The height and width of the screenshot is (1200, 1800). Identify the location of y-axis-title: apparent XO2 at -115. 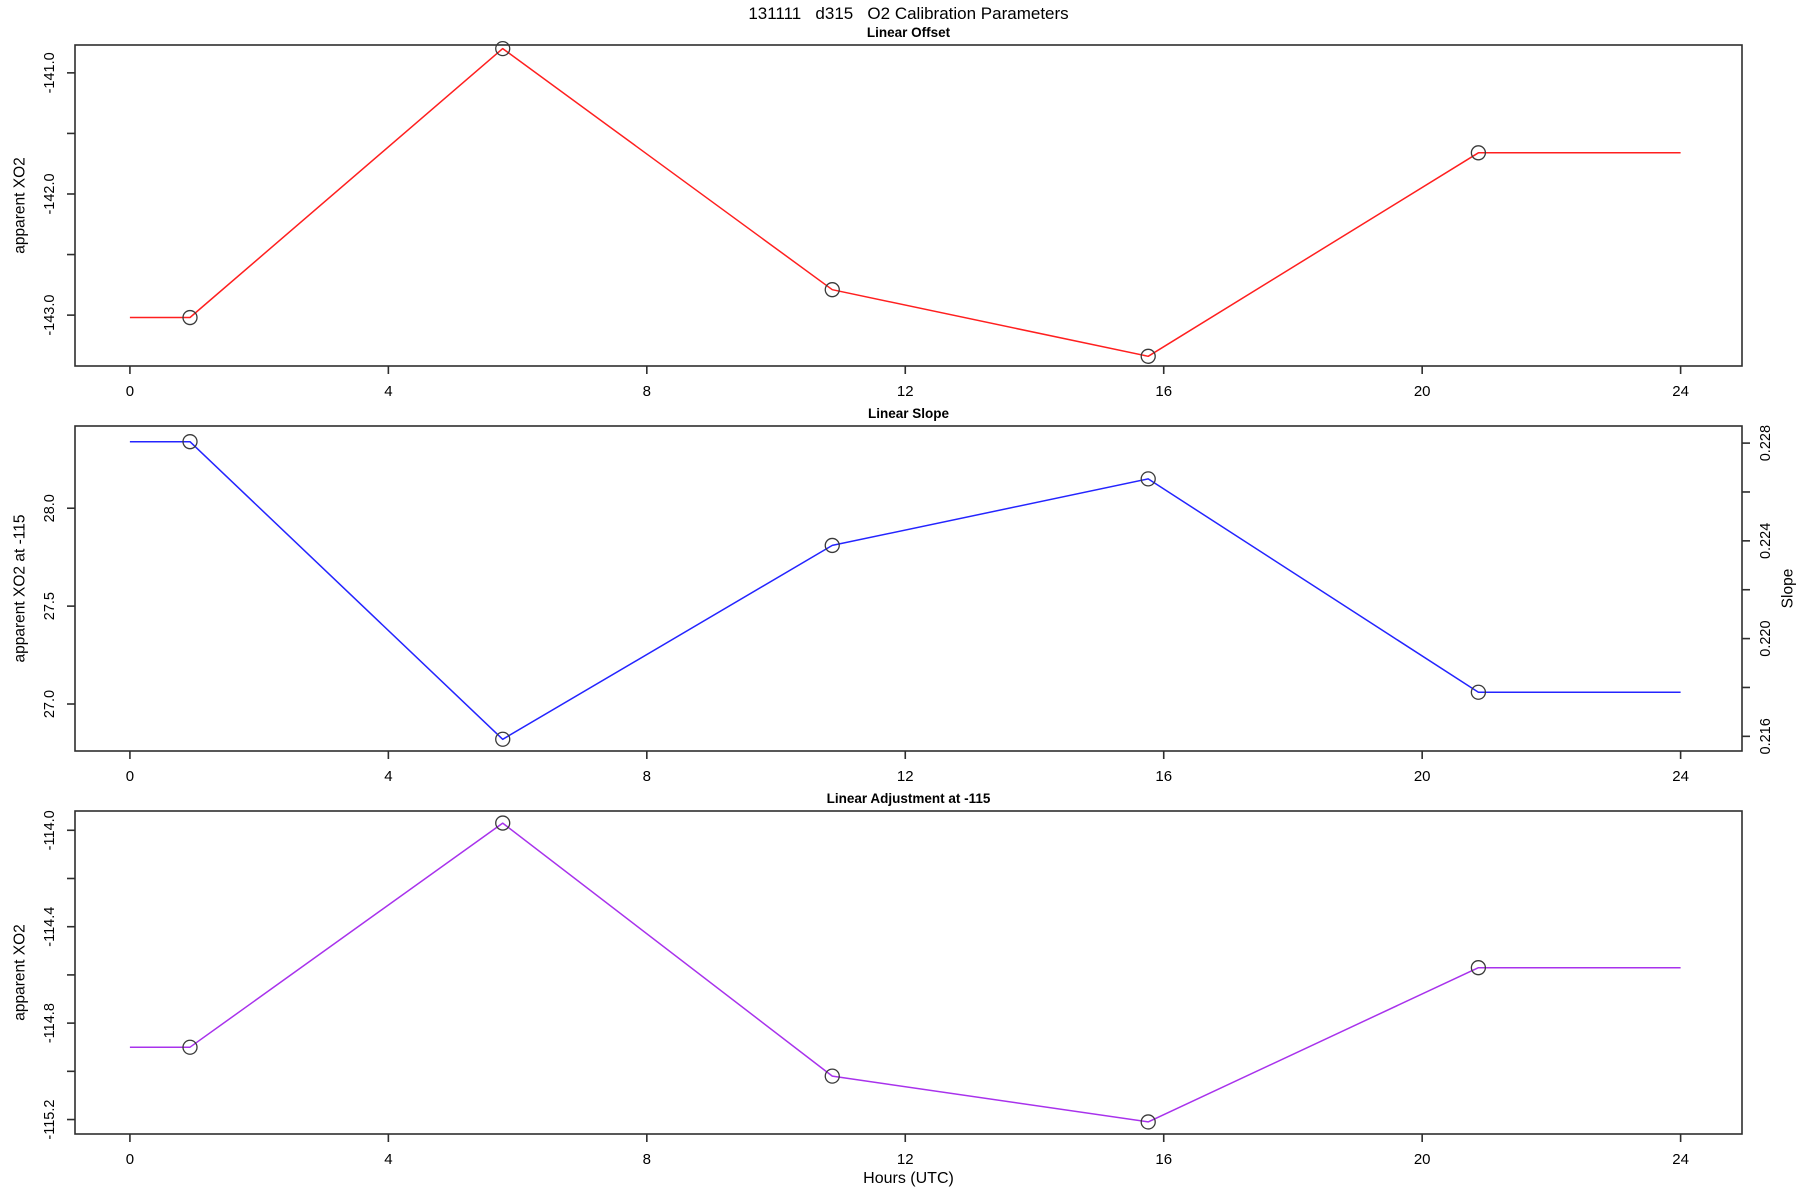
(20, 589).